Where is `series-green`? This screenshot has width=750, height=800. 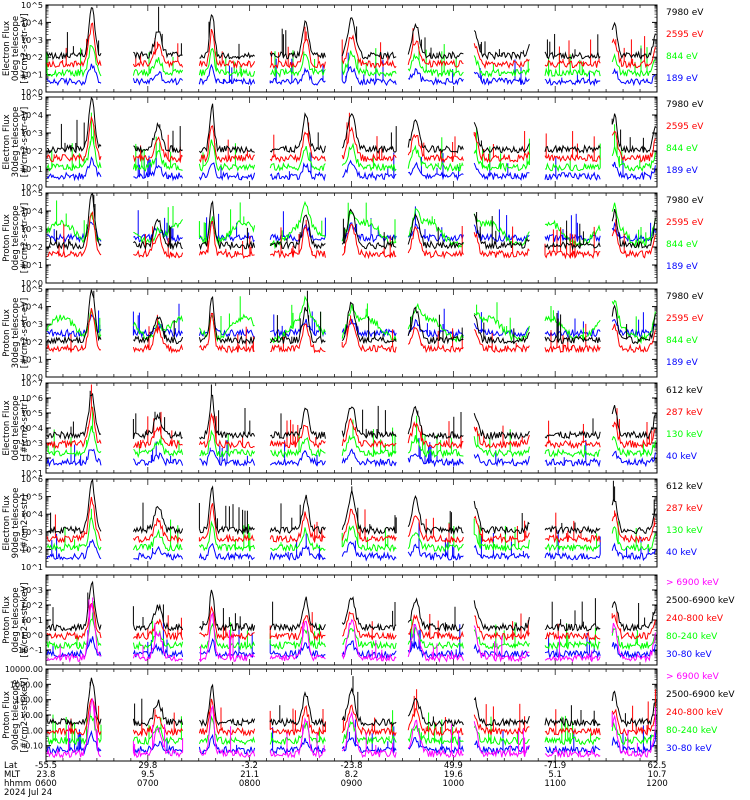
series-green is located at coordinates (351, 320).